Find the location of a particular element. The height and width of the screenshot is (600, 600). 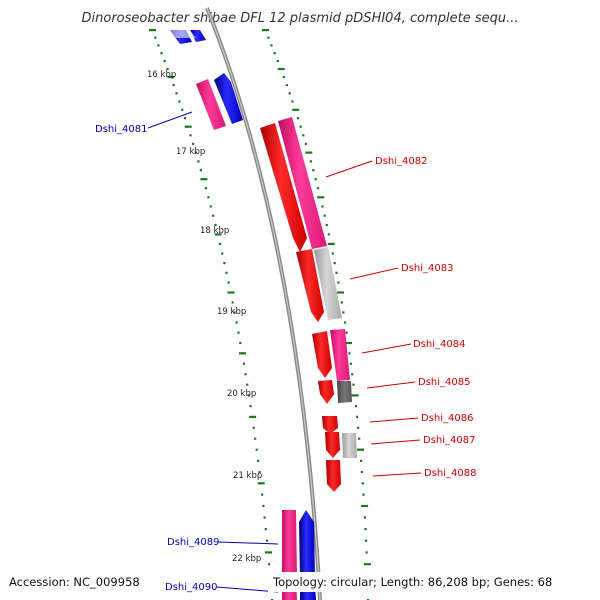

scale-label: 16 kbp is located at coordinates (161, 75).